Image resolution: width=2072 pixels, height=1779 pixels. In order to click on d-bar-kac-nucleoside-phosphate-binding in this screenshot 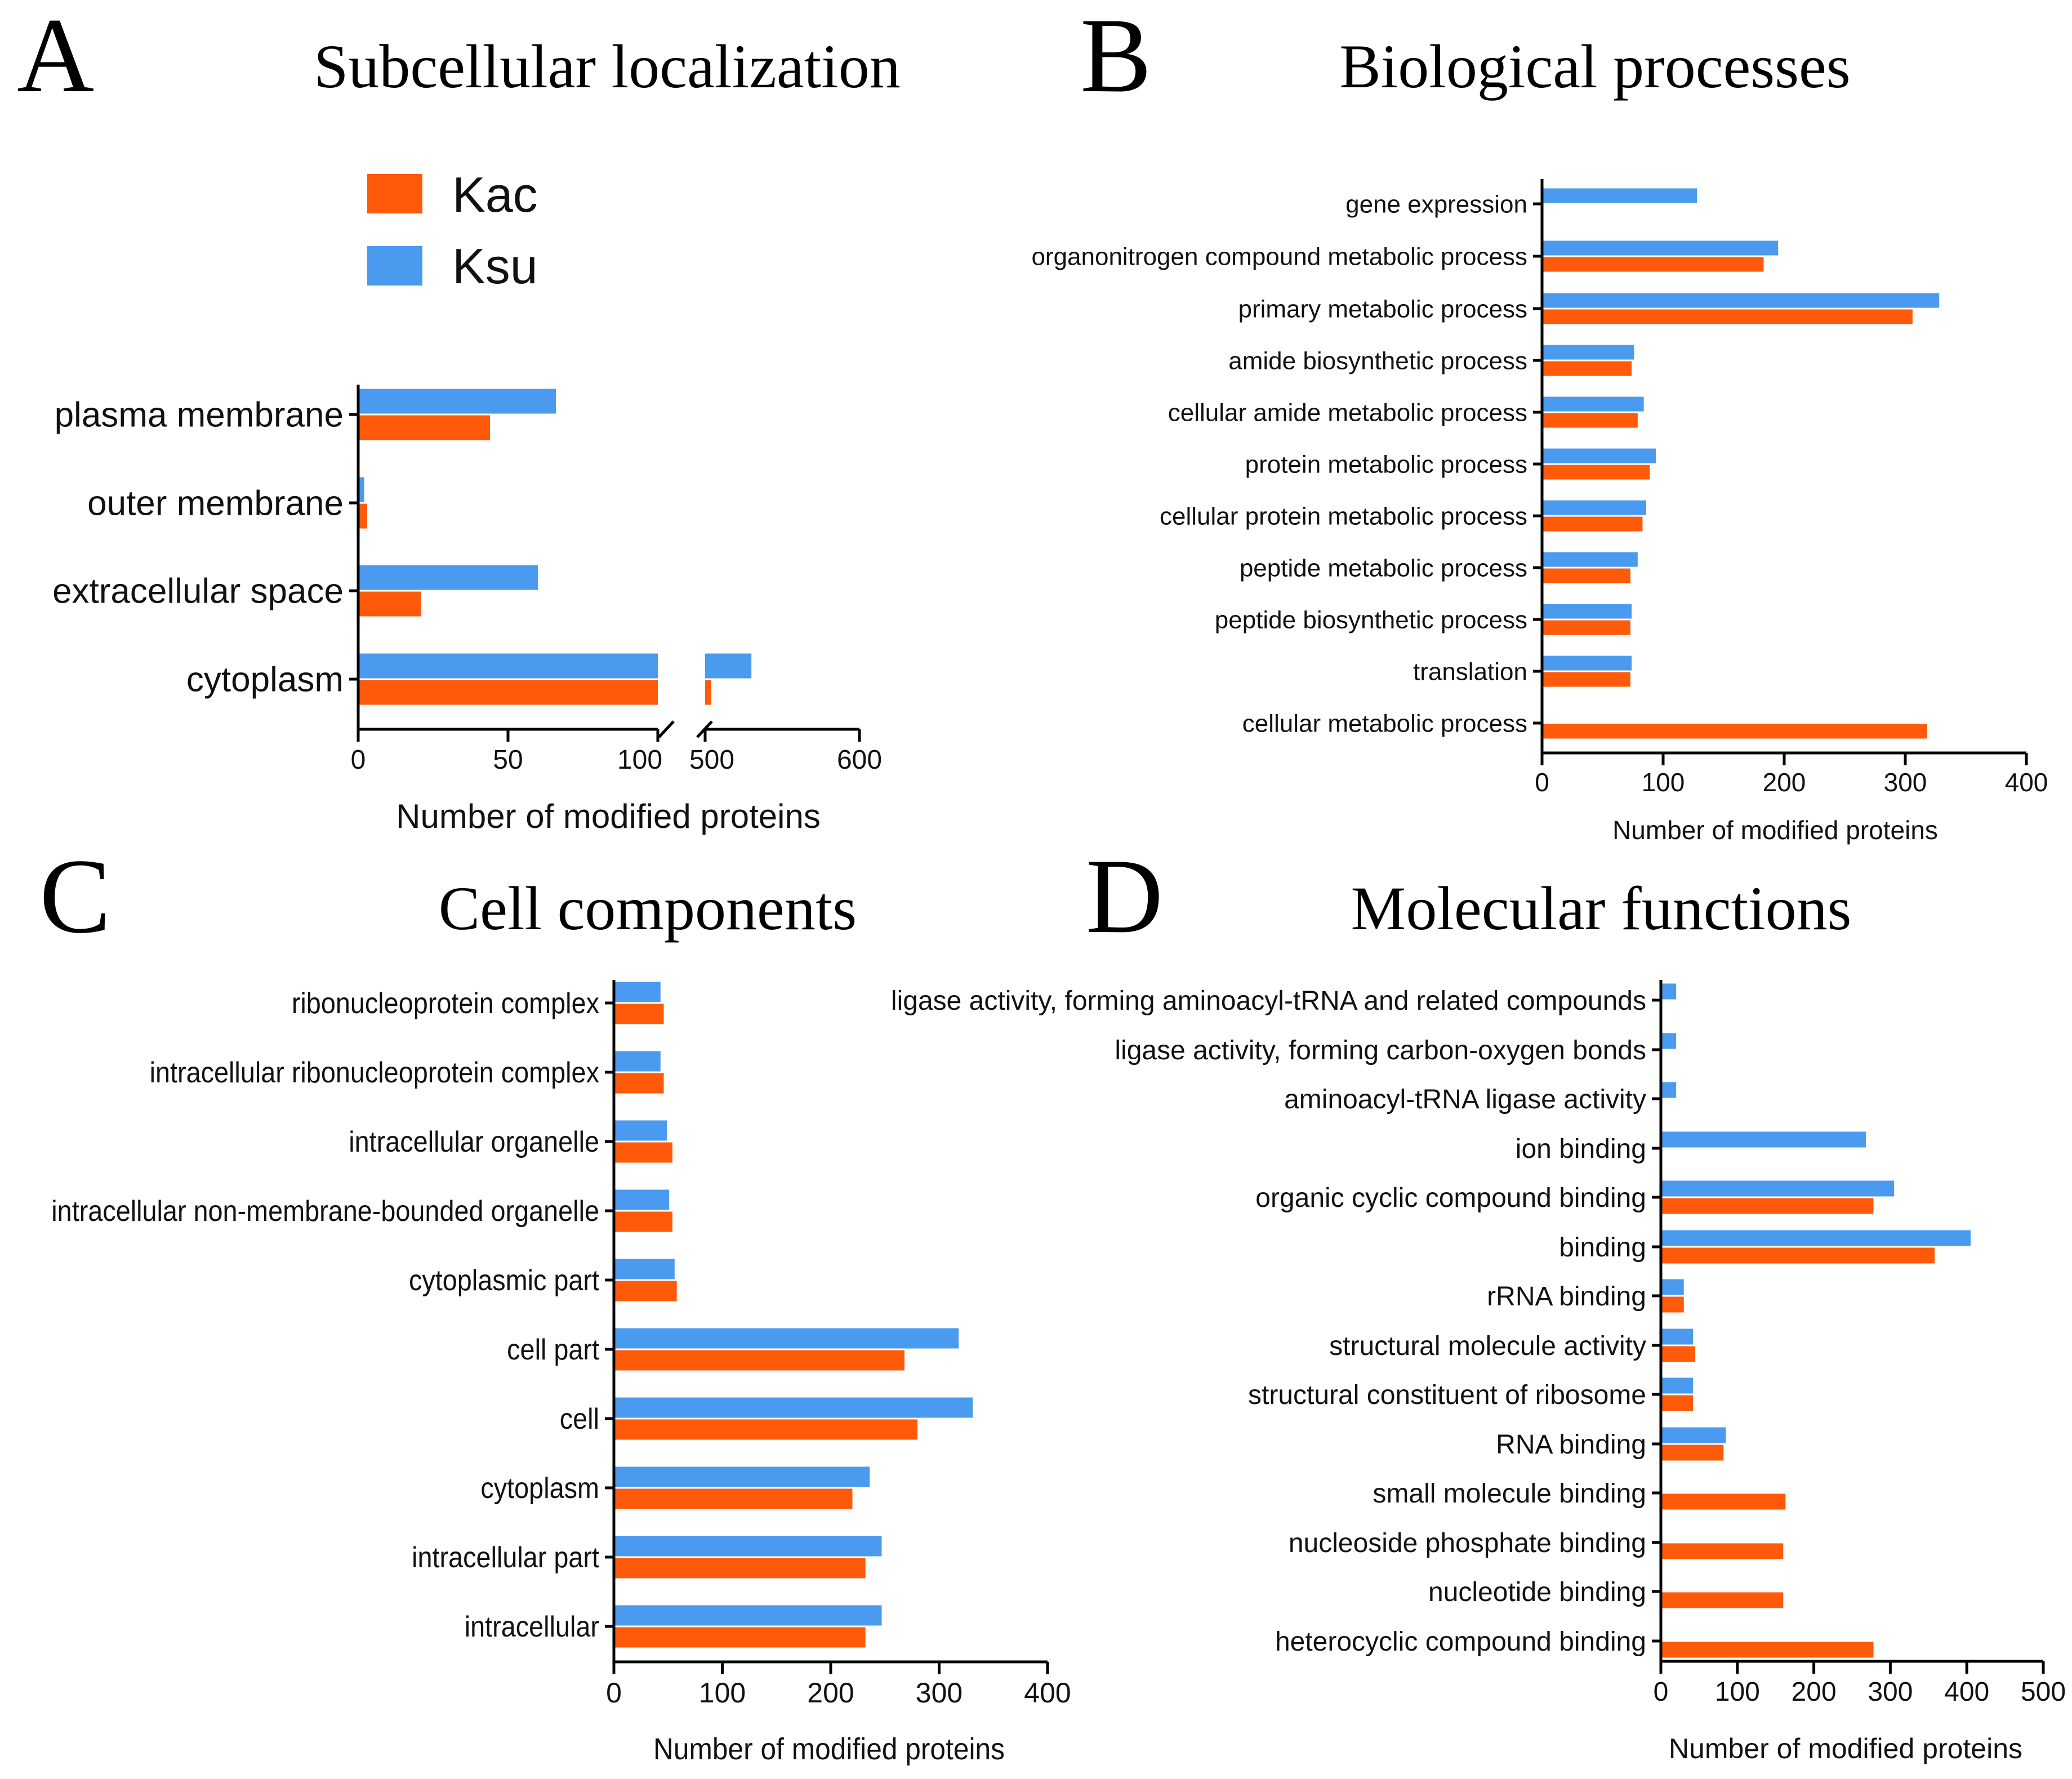, I will do `click(1723, 1551)`.